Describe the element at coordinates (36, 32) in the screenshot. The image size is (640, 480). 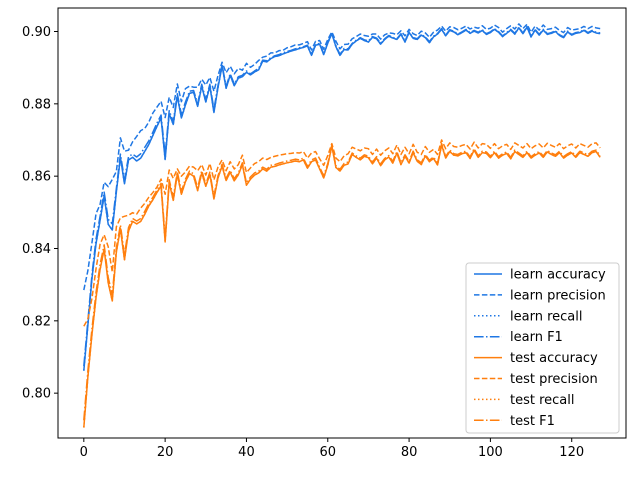
I see `y-tick-label: 0.90` at that location.